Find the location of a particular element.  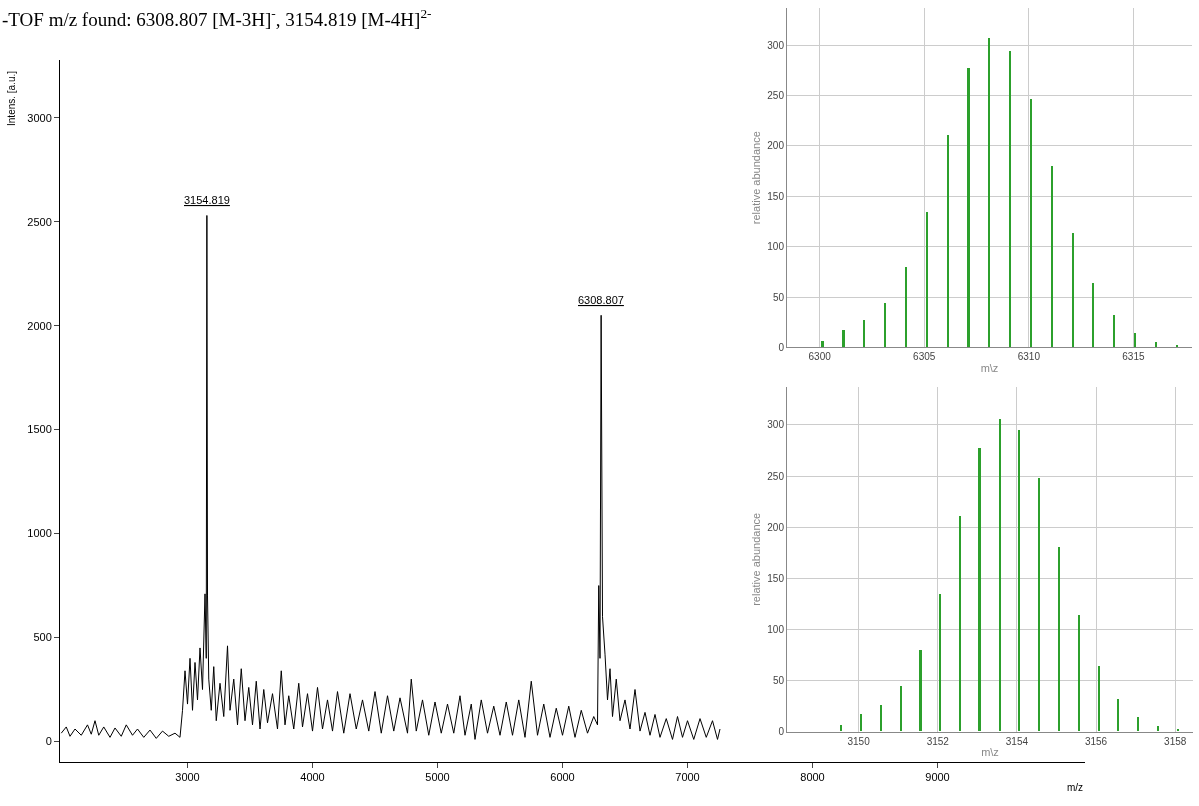

x-tick-label: 6315 is located at coordinates (1133, 357).